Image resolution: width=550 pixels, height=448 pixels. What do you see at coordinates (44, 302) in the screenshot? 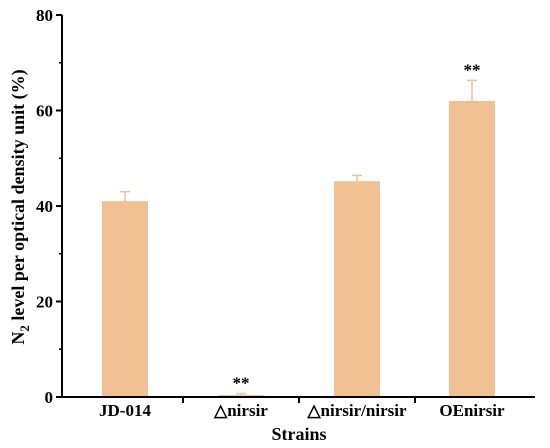
I see `y-tick-label: 20` at bounding box center [44, 302].